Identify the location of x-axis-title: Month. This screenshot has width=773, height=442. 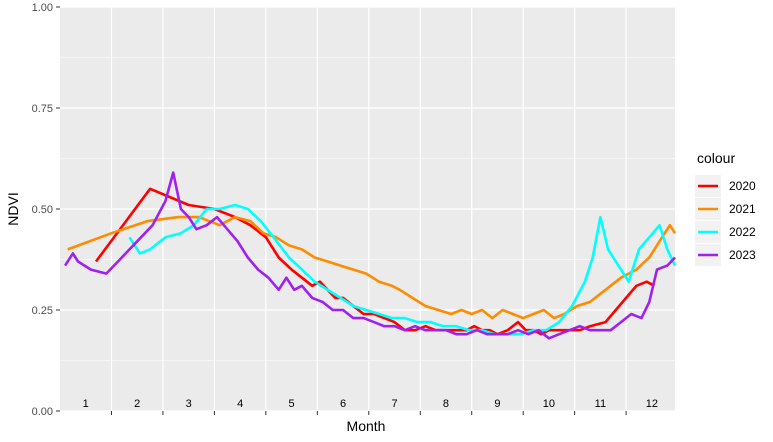
(366, 426).